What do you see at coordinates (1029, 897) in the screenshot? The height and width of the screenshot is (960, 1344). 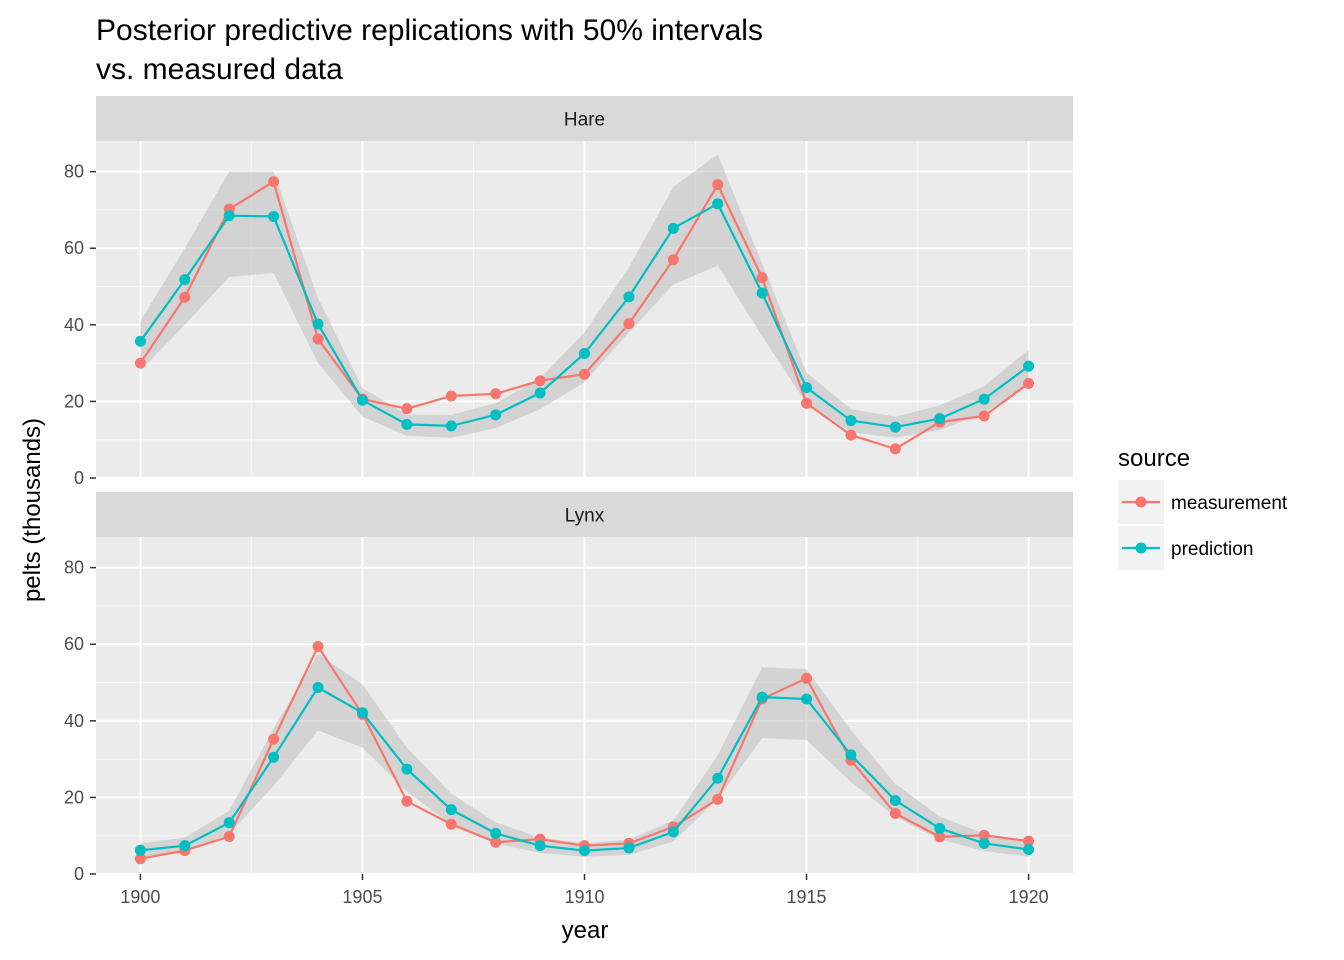 I see `x-tick-label: 1920` at bounding box center [1029, 897].